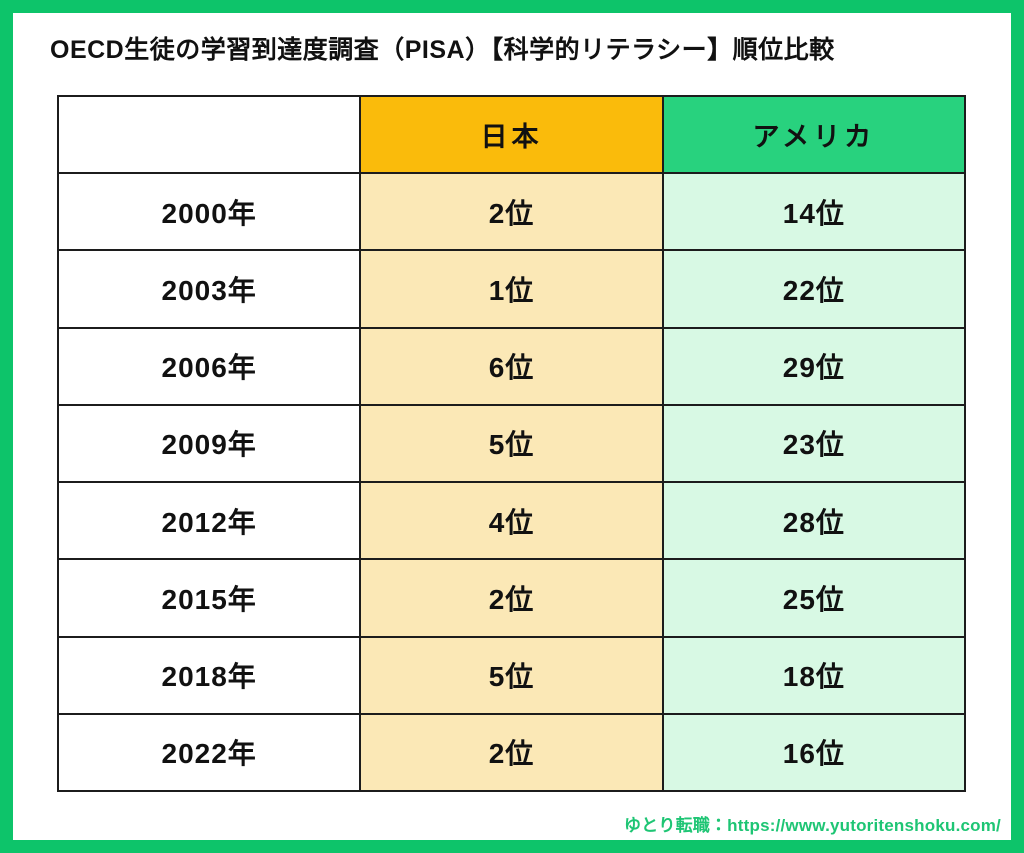 The image size is (1024, 853). I want to click on japan-rank-cell: 1位, so click(511, 289).